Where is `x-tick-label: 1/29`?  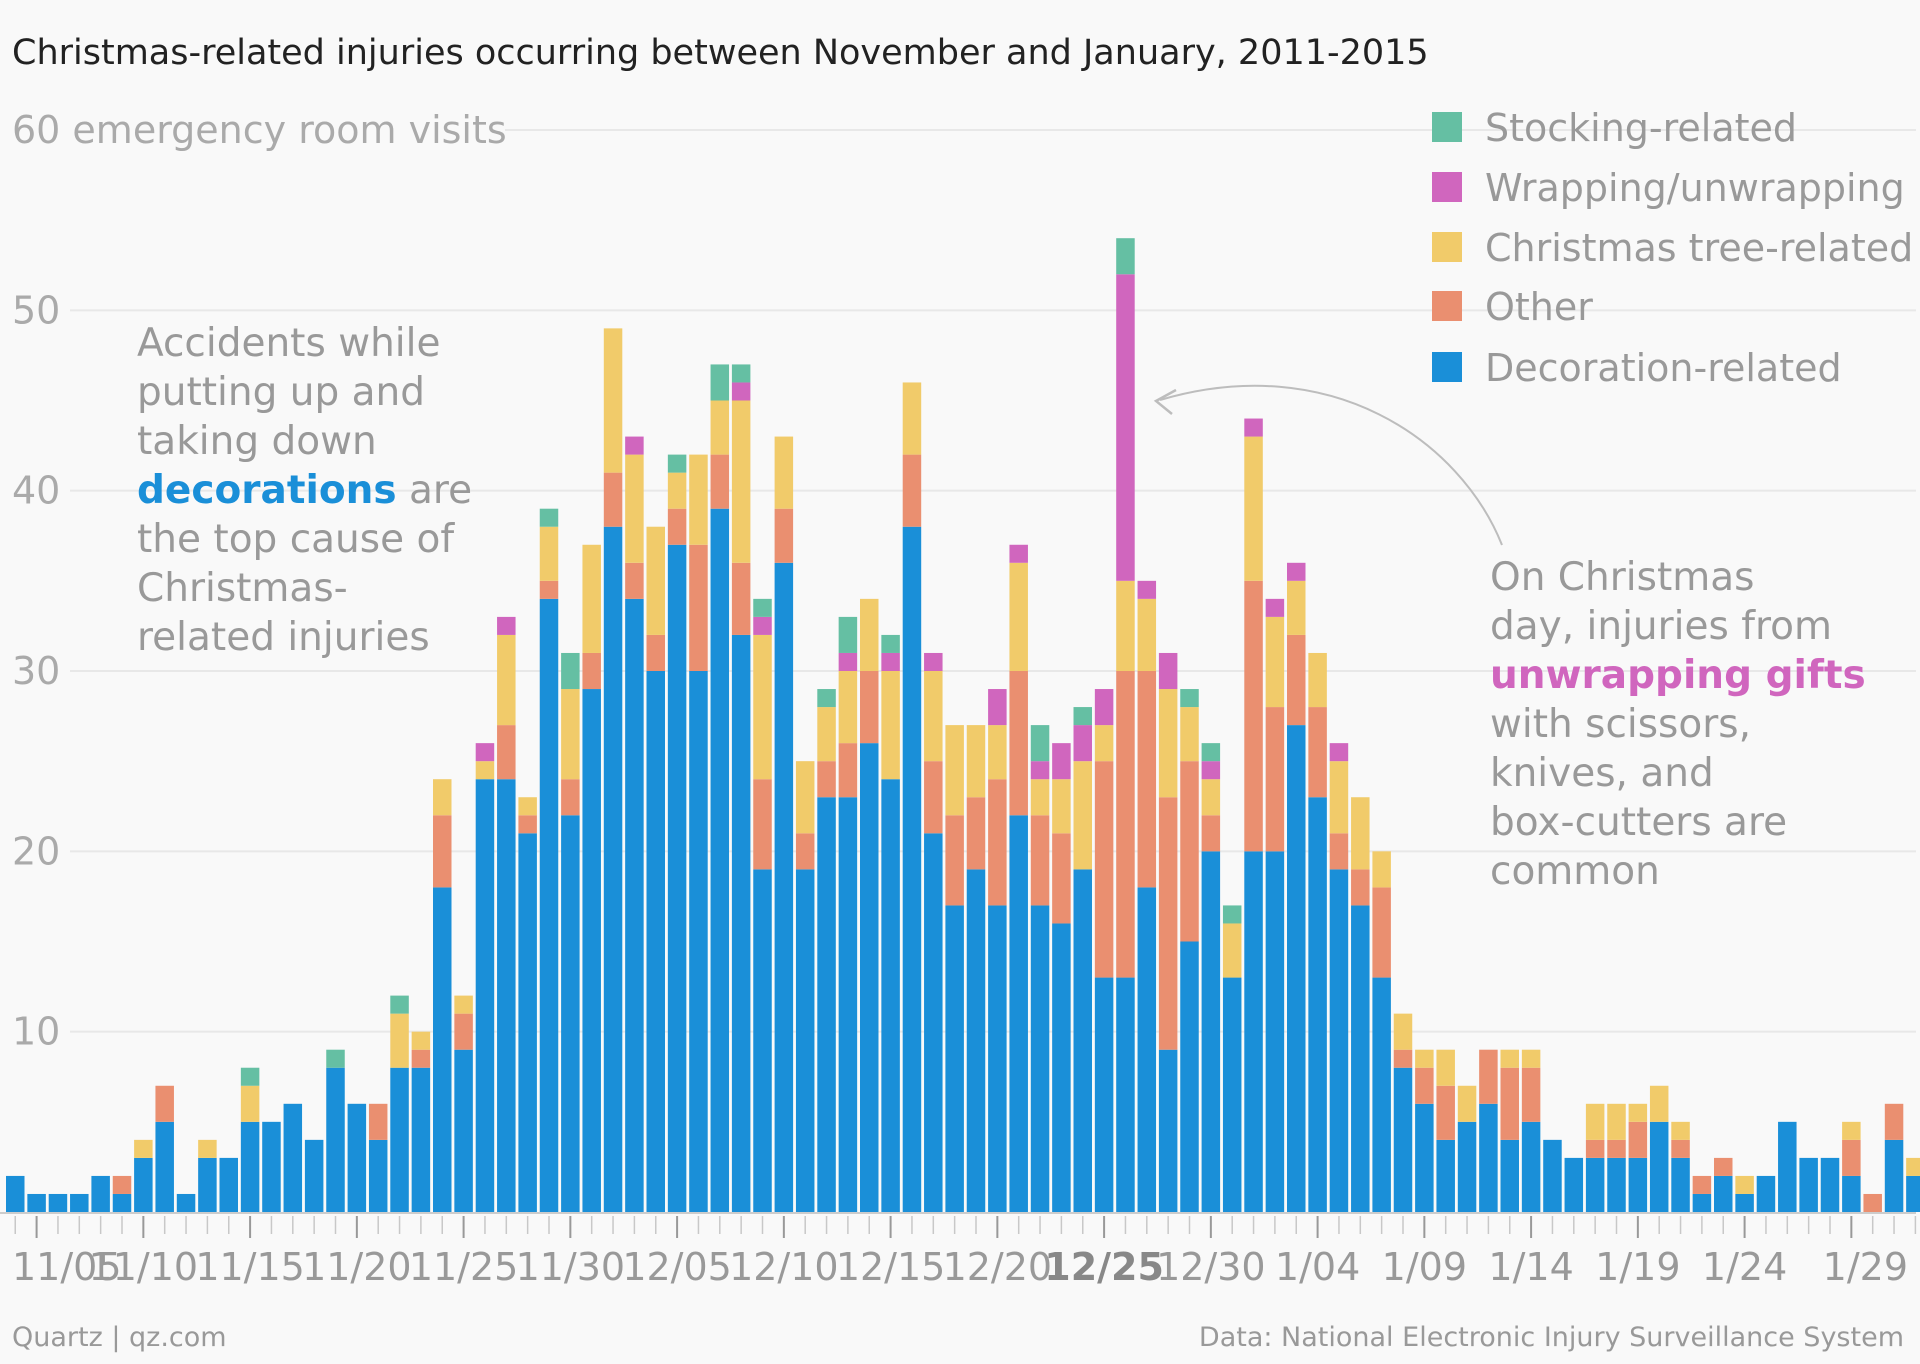 x-tick-label: 1/29 is located at coordinates (1865, 1267).